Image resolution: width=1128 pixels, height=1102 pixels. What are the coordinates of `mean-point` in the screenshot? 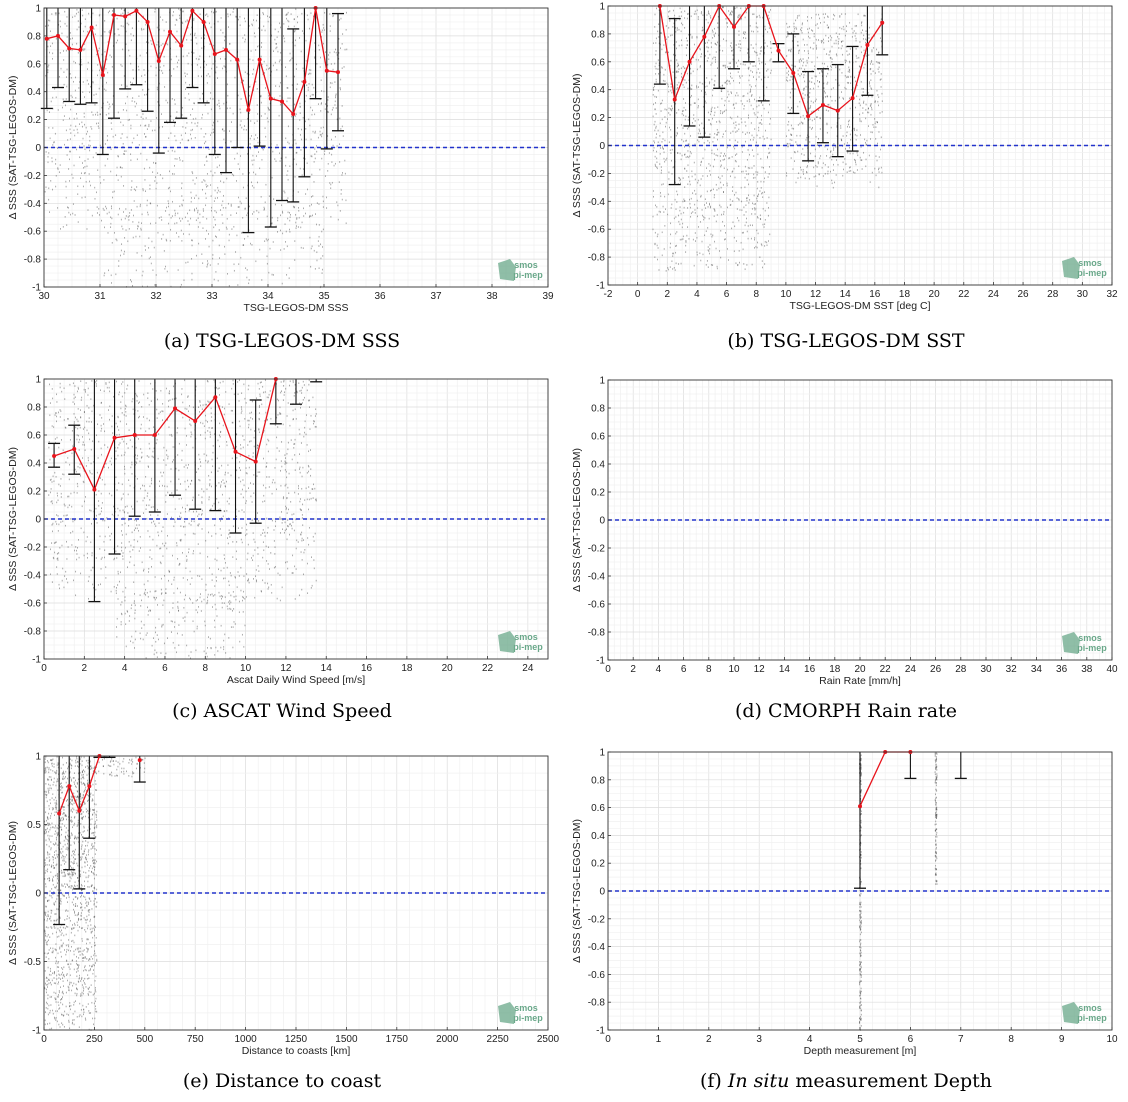 It's located at (259, 59).